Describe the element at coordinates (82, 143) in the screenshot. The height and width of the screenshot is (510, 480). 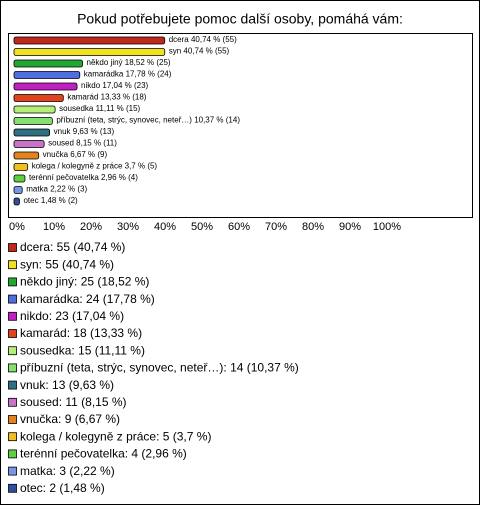
I see `data-label: soused 8,15 % (11)` at that location.